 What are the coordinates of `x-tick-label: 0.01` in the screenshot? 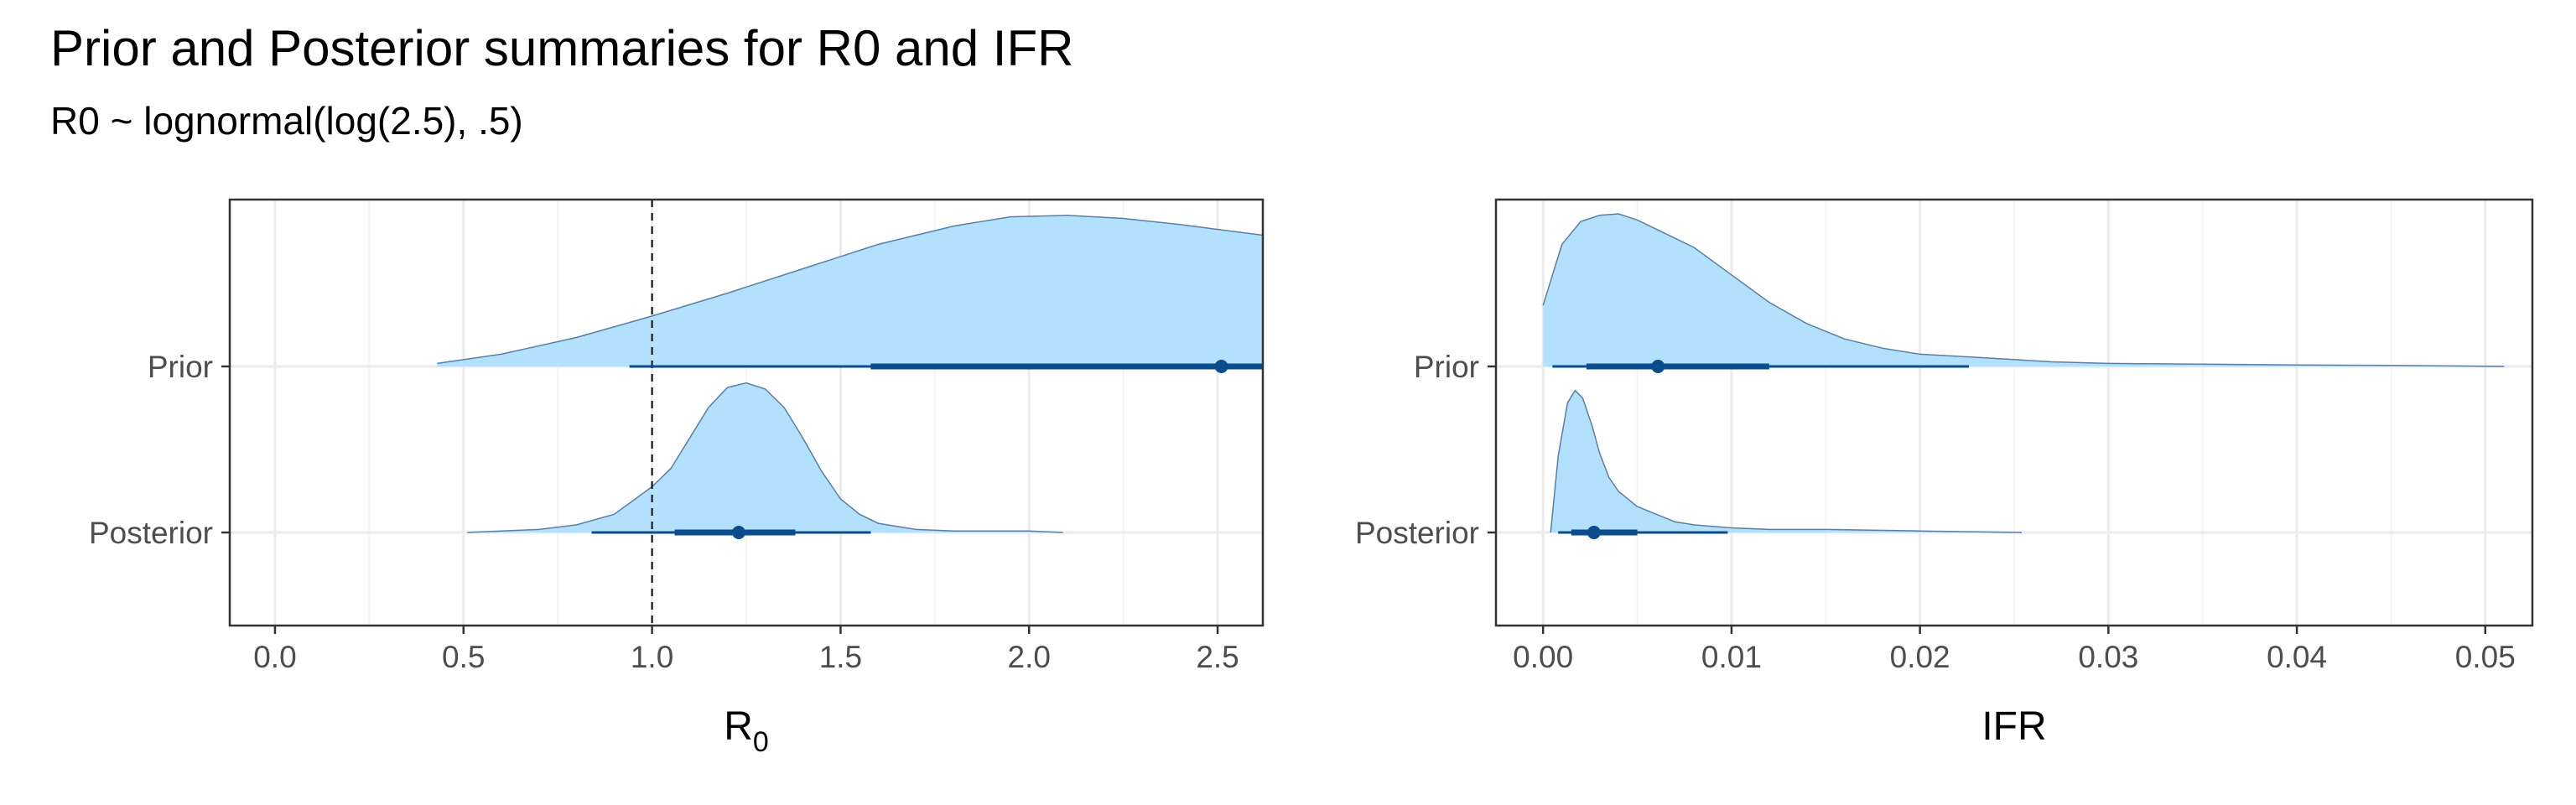 It's located at (1731, 657).